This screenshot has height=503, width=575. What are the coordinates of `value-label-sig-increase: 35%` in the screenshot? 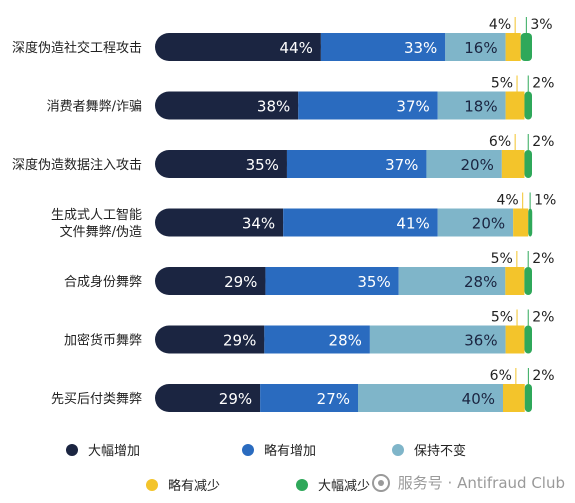 It's located at (262, 165).